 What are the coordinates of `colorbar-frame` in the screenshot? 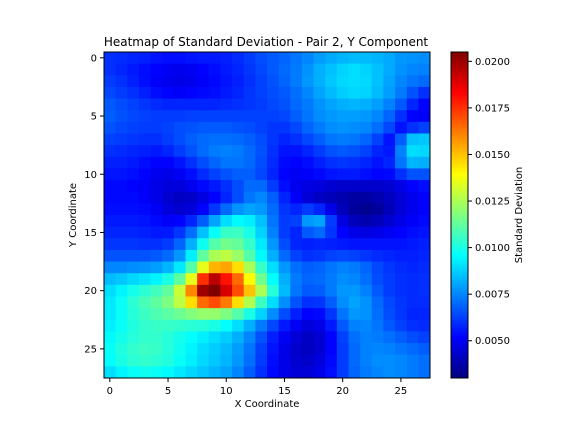 It's located at (459, 215).